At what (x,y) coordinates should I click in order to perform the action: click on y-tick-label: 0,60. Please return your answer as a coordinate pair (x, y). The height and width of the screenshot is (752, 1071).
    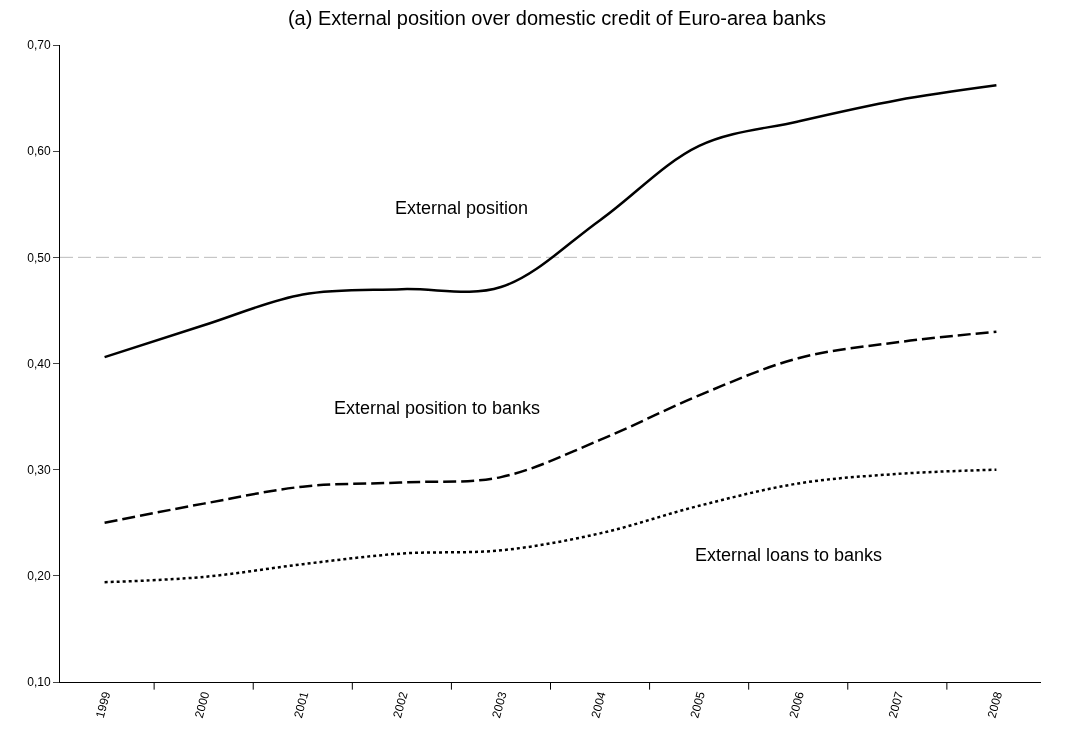
    Looking at the image, I should click on (39, 151).